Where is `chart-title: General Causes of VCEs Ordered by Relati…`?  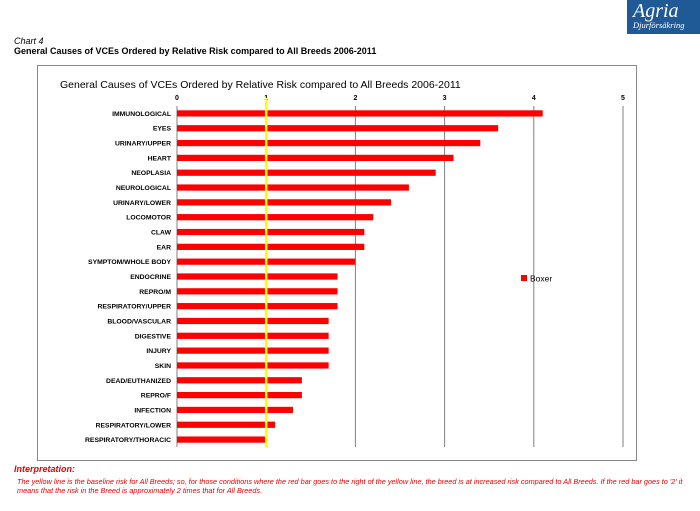 chart-title: General Causes of VCEs Ordered by Relati… is located at coordinates (260, 85).